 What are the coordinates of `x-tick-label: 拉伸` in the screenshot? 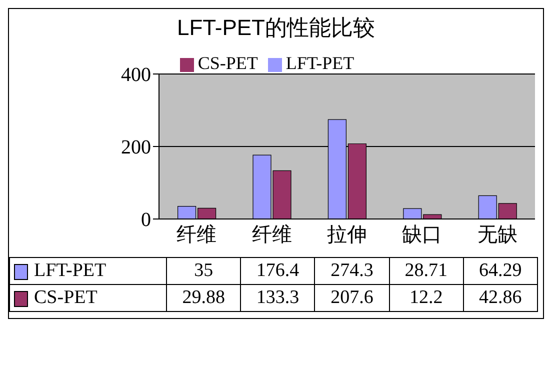 It's located at (347, 235).